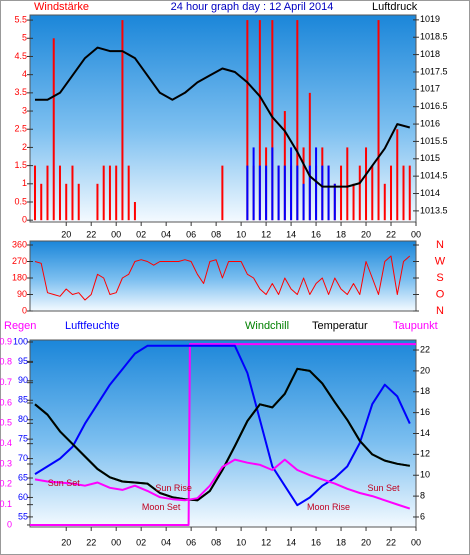  I want to click on y2-tick-label: 1019, so click(430, 19).